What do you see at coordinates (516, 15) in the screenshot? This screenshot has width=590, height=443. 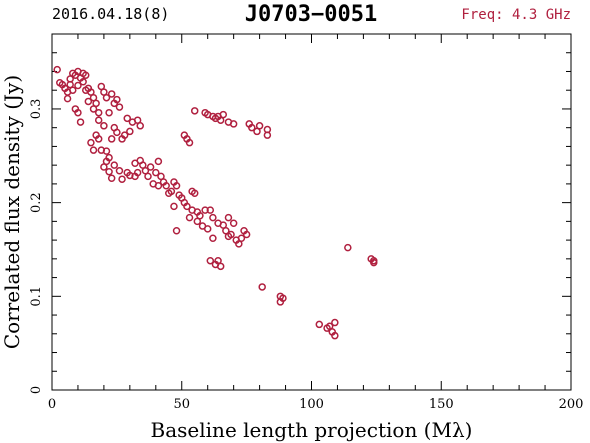 I see `frequency-label: Freq: 4.3 GHz` at bounding box center [516, 15].